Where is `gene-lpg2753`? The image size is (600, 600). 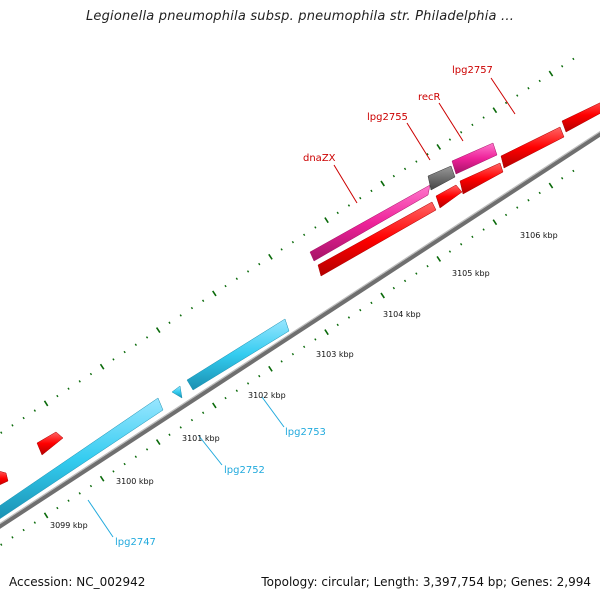 gene-lpg2753 is located at coordinates (238, 354).